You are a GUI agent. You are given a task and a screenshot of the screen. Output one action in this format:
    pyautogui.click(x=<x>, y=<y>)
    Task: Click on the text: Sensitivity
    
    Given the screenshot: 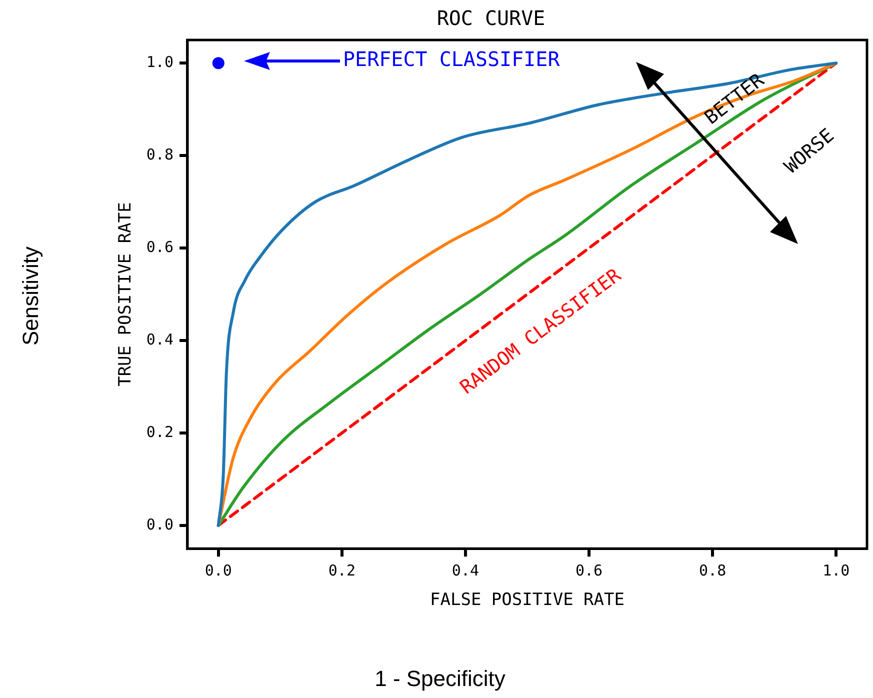 What is the action you would take?
    pyautogui.click(x=31, y=296)
    